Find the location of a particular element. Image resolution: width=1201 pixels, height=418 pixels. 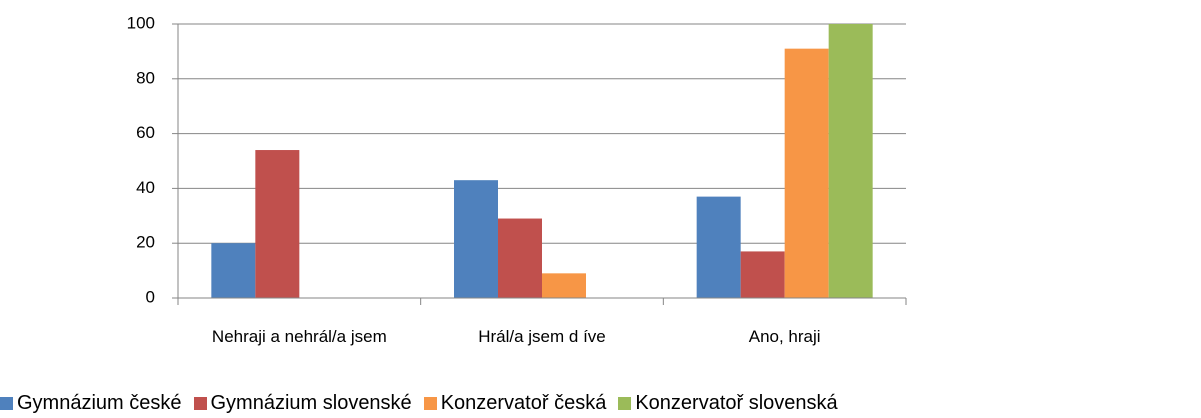

legend-item: Konzervatoř slovenská is located at coordinates (728, 403).